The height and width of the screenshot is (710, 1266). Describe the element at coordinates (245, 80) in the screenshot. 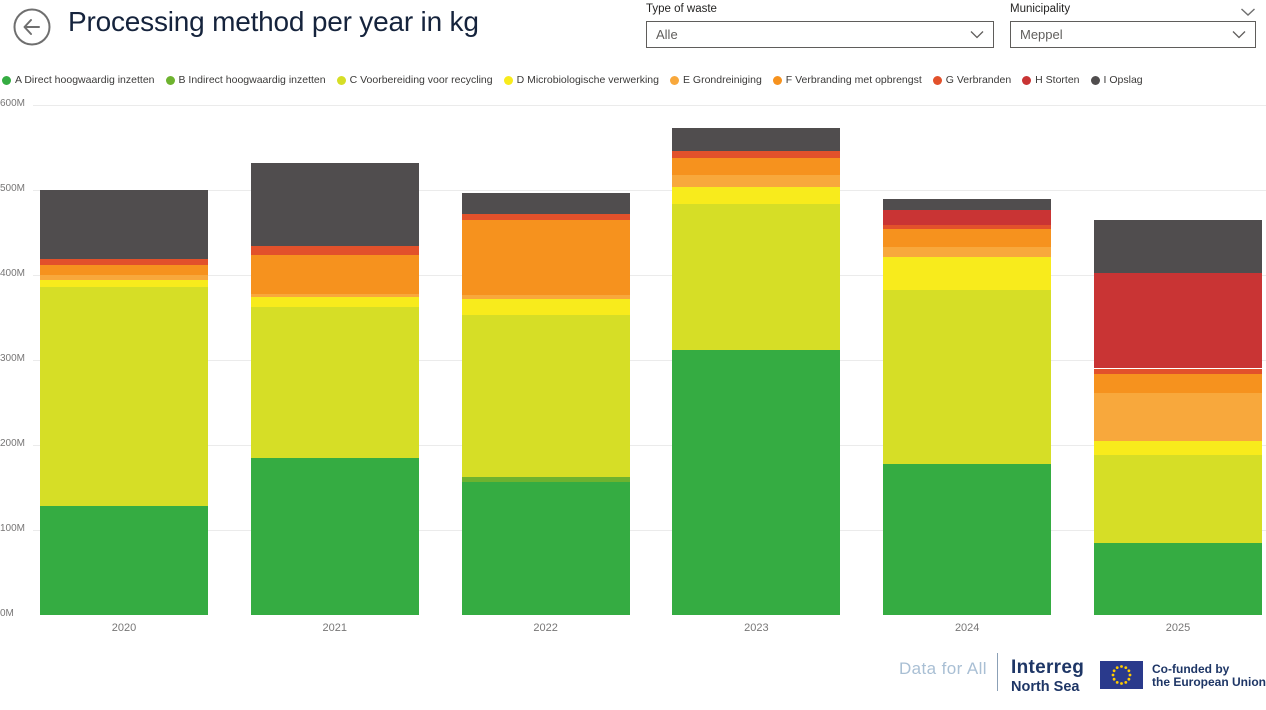

I see `legend-item: B Indirect hoogwaardig inzetten` at that location.